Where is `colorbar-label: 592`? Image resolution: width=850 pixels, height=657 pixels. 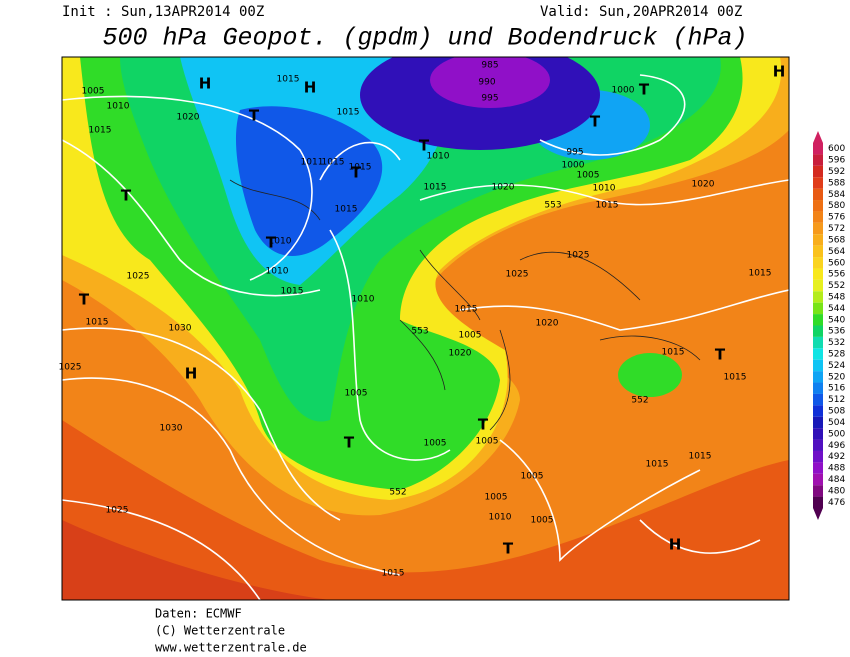
colorbar-label: 592 is located at coordinates (836, 172).